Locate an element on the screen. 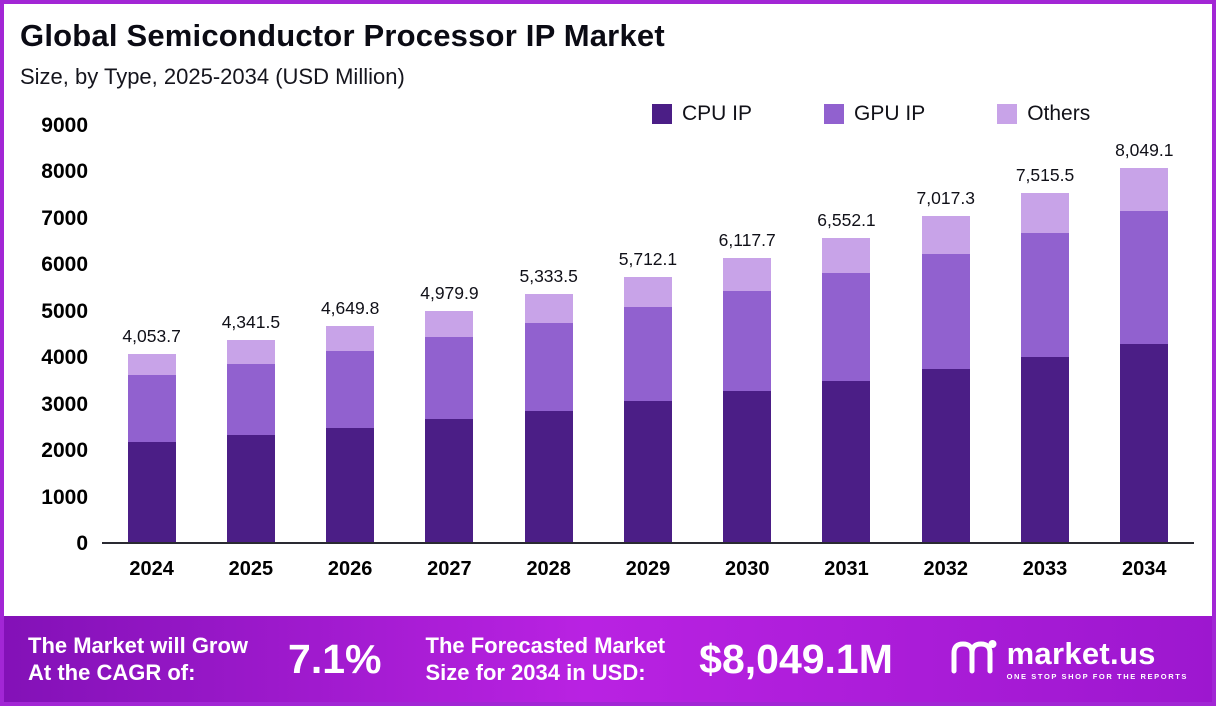 The image size is (1216, 706). legend-label: Others is located at coordinates (1059, 113).